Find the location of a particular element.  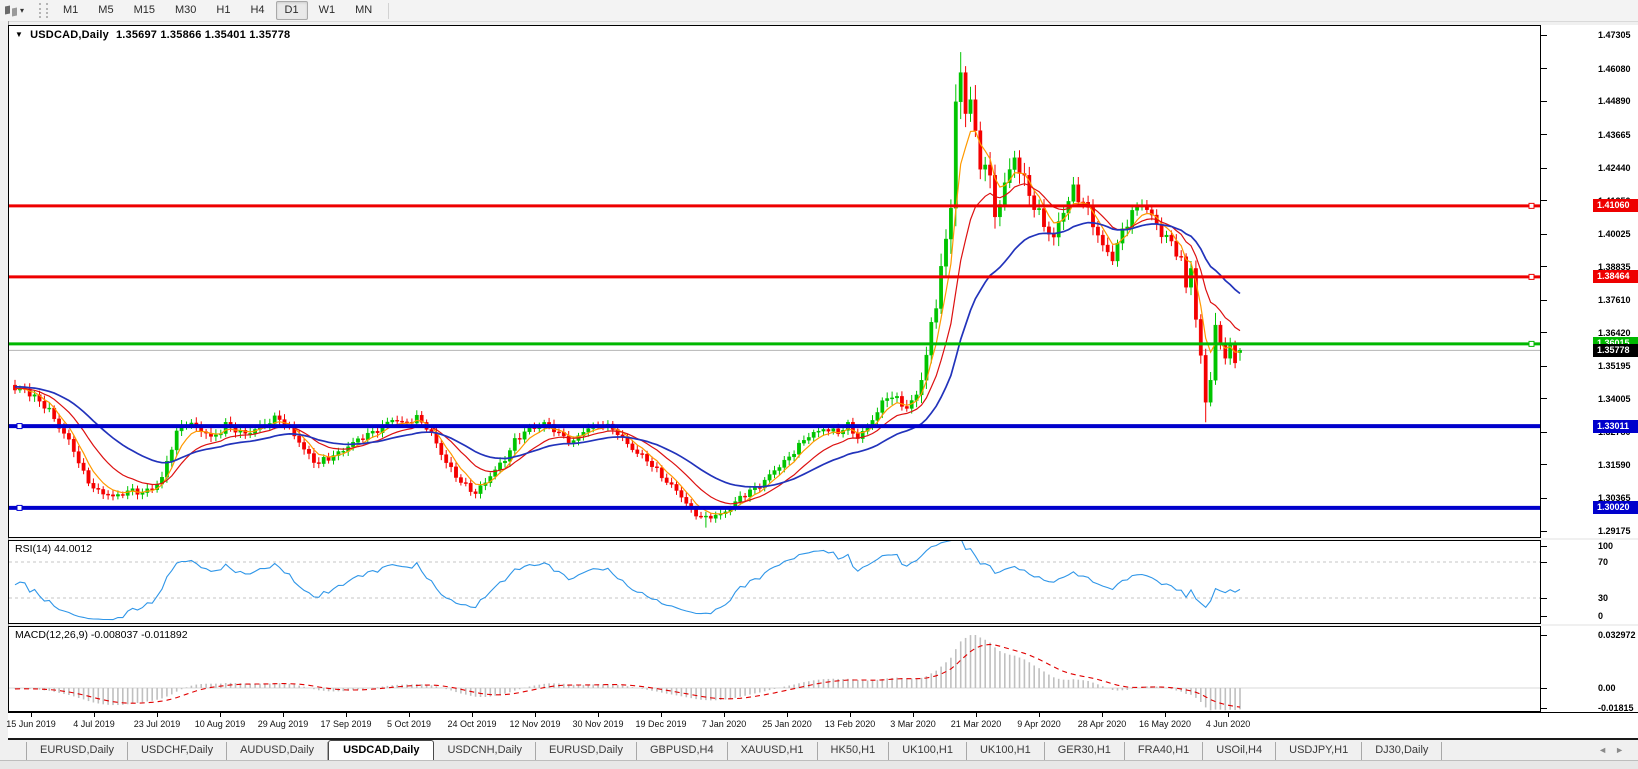

chart-tab-DJ30-Daily: DJ30,Daily is located at coordinates (1402, 751).